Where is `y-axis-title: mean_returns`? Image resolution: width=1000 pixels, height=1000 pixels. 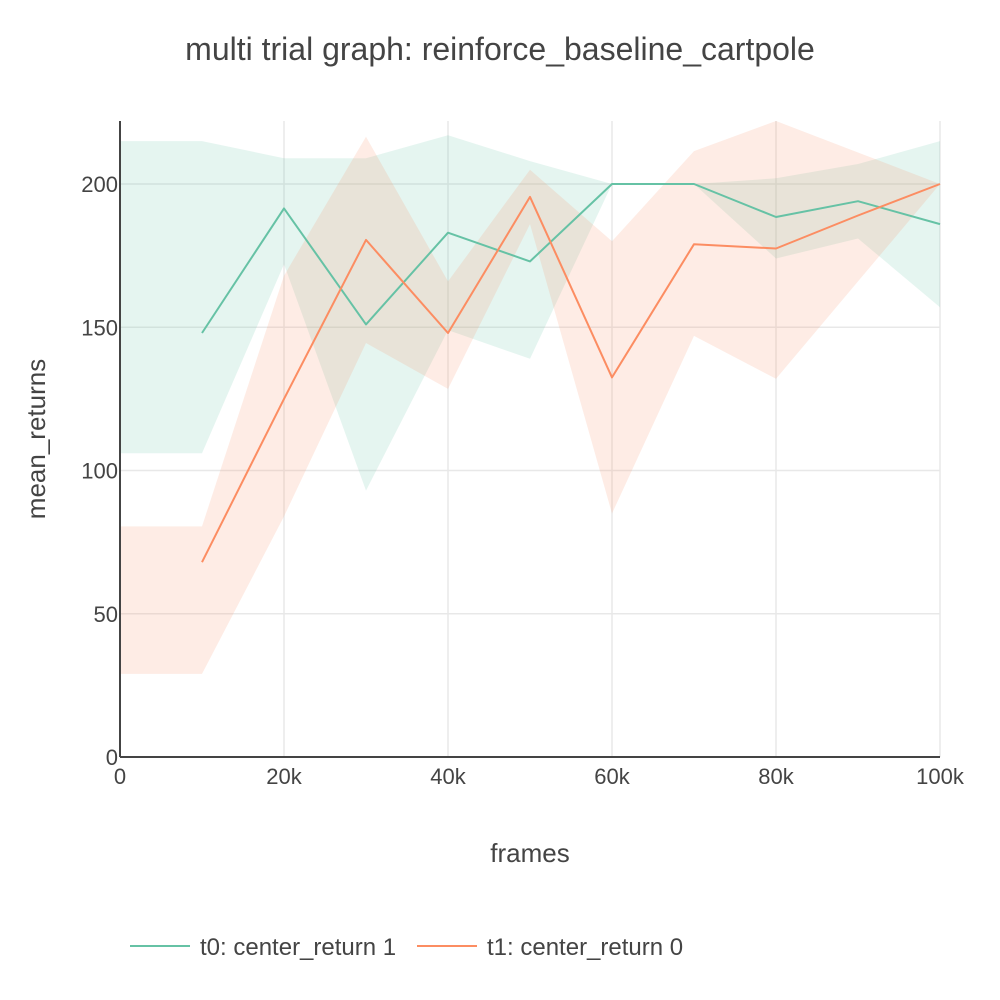
y-axis-title: mean_returns is located at coordinates (36, 439).